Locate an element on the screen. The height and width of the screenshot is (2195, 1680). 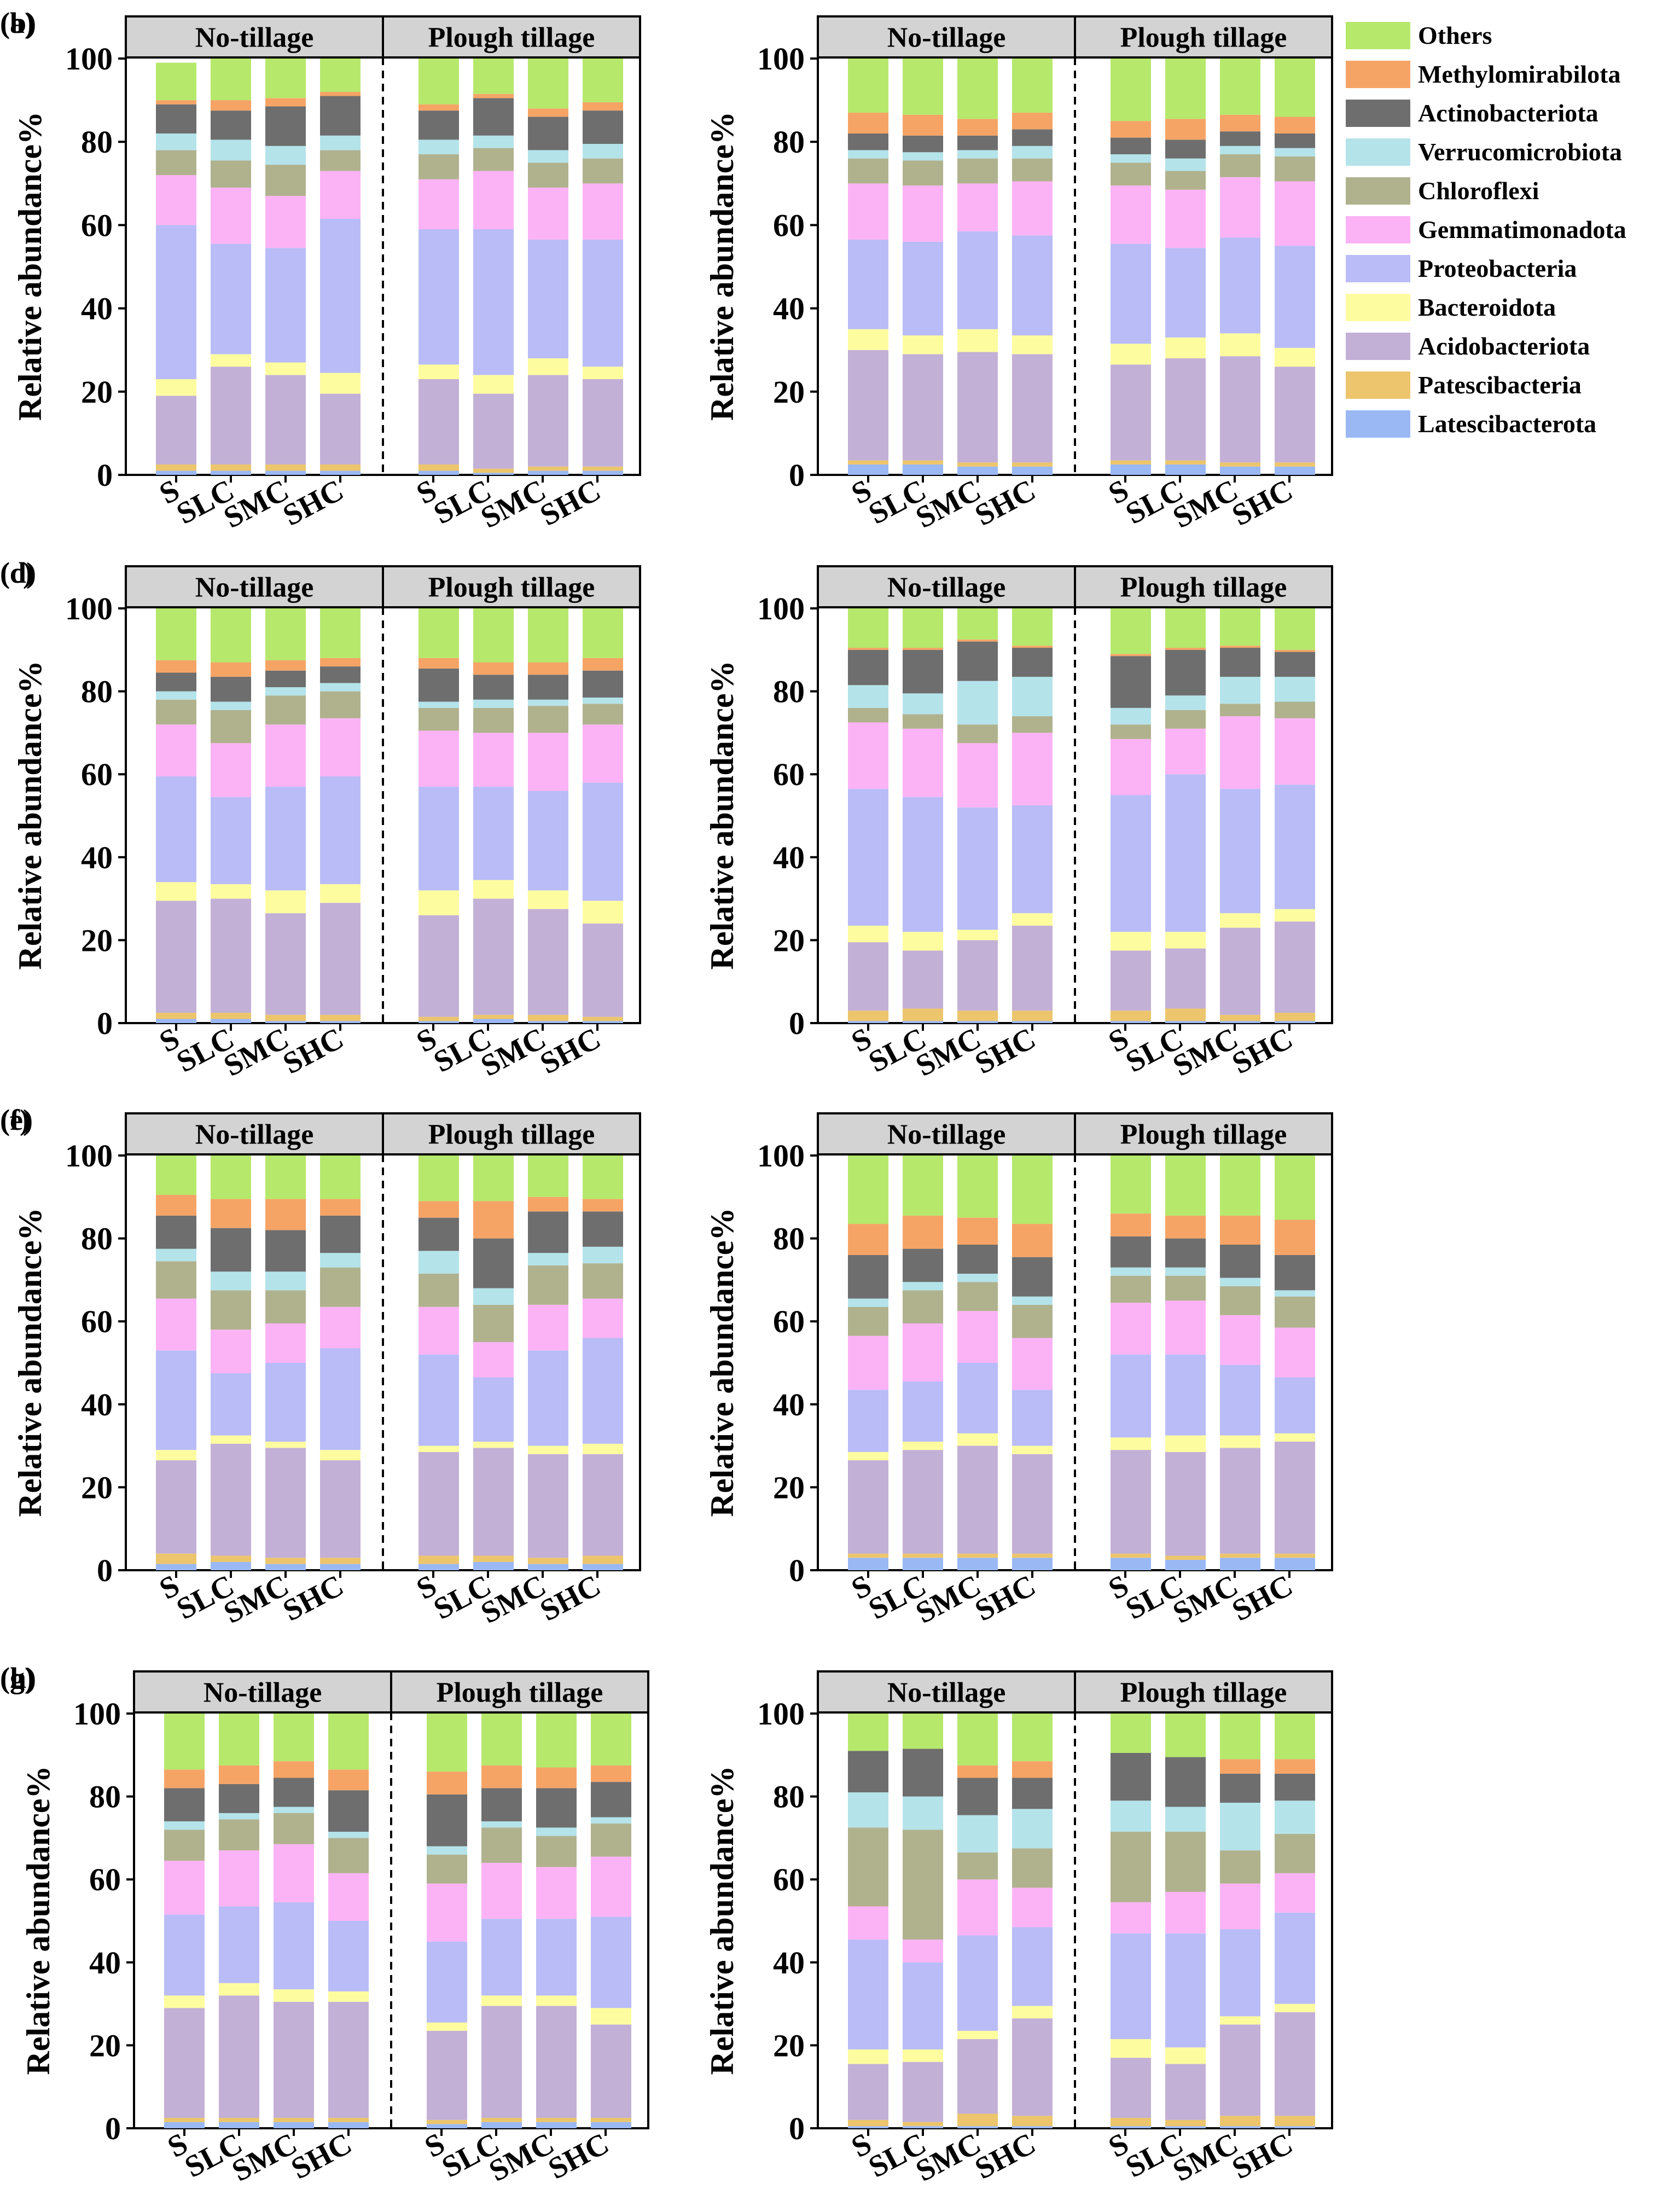
strip-no-tillage is located at coordinates (254, 37).